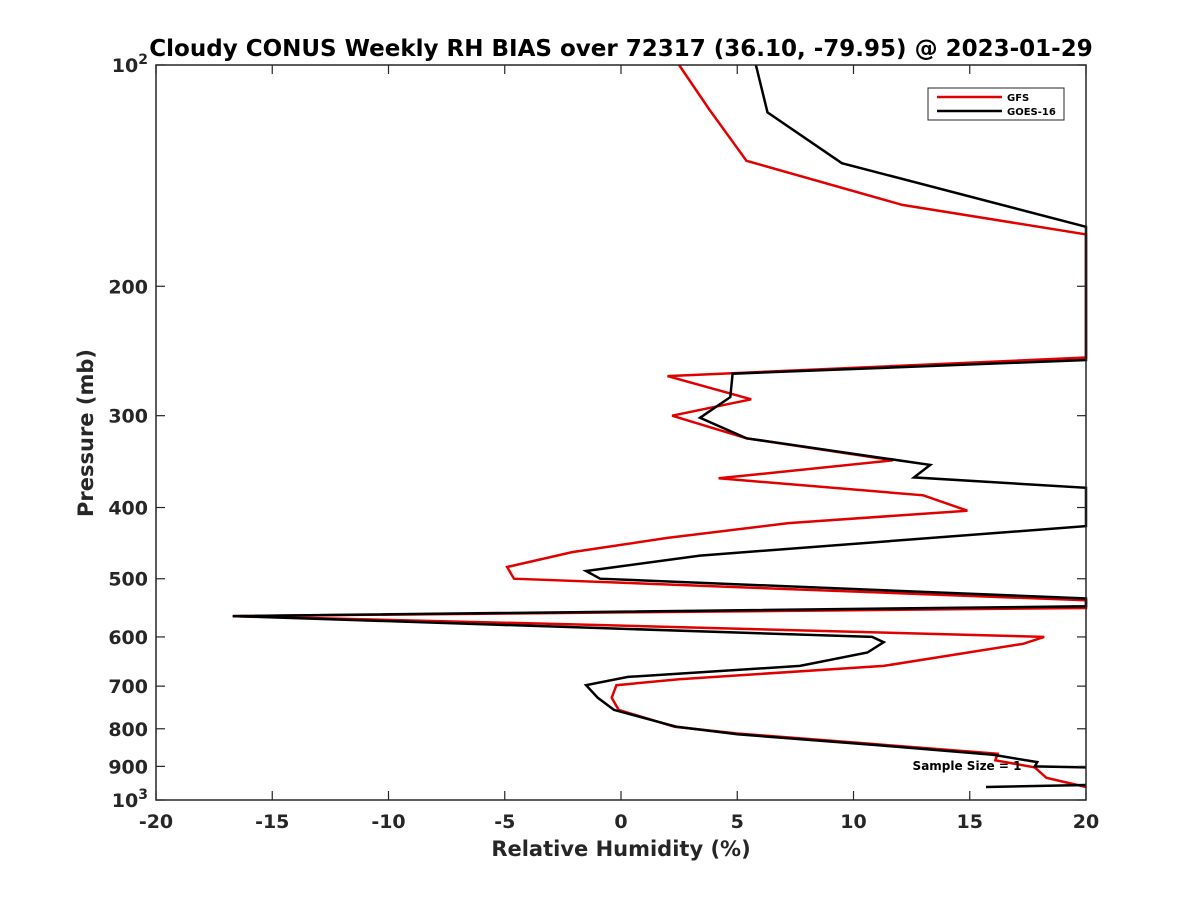  Describe the element at coordinates (970, 822) in the screenshot. I see `x-tick-label: 15` at that location.